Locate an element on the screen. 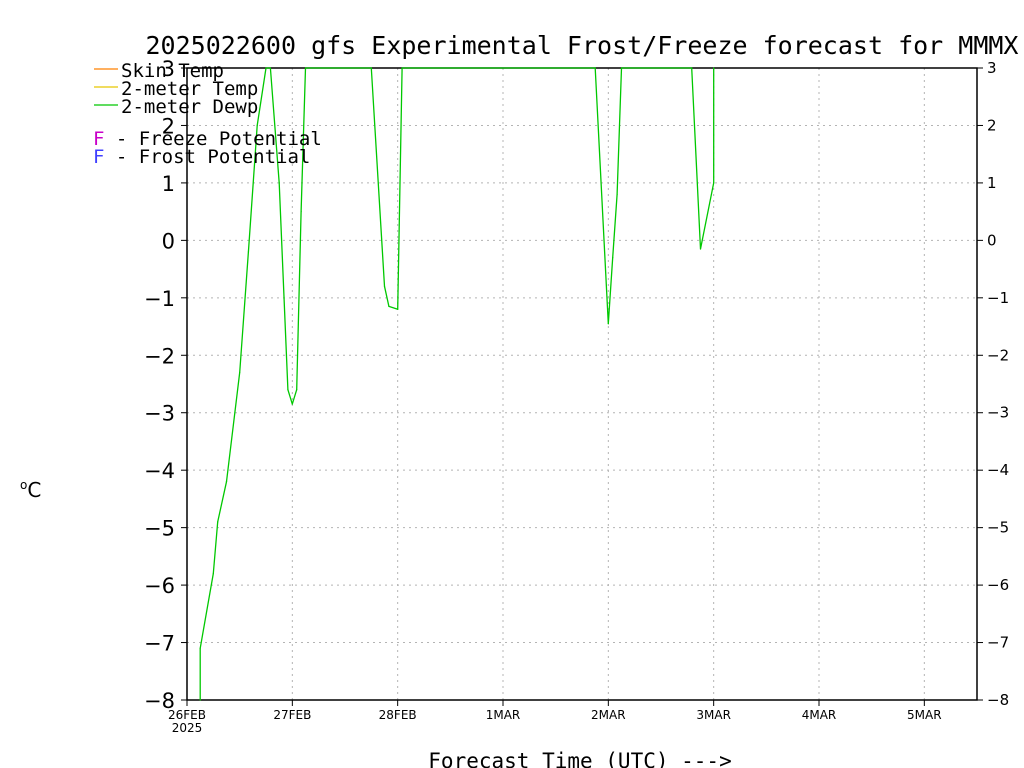 This screenshot has height=768, width=1024. y-tick-label-right: −6 is located at coordinates (998, 585).